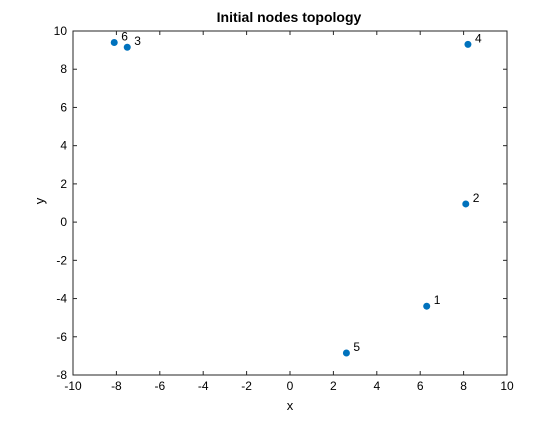 The image size is (560, 425). What do you see at coordinates (463, 386) in the screenshot?
I see `x-tick-label: 8` at bounding box center [463, 386].